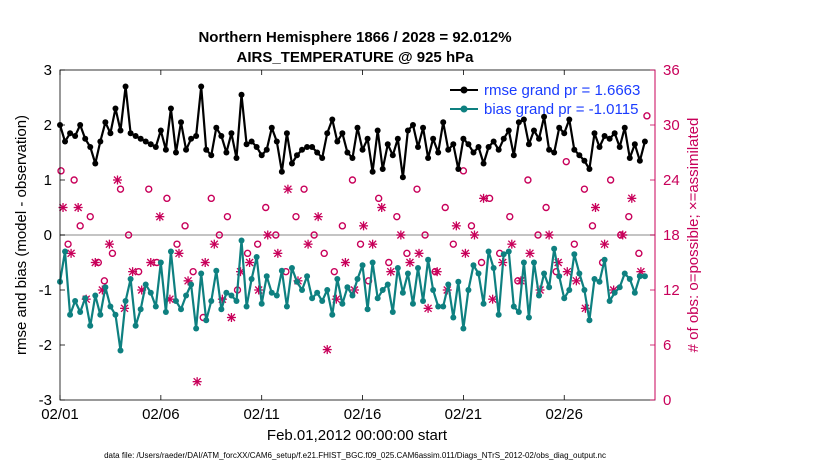  Describe the element at coordinates (667, 345) in the screenshot. I see `y2-tick-label: 6` at that location.